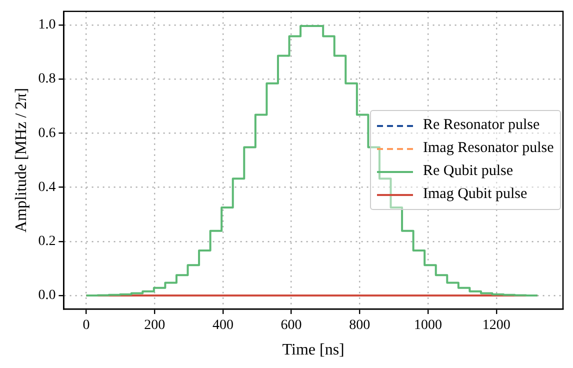 This screenshot has width=573, height=368. What do you see at coordinates (475, 195) in the screenshot?
I see `legend-label: Imag Qubit pulse` at bounding box center [475, 195].